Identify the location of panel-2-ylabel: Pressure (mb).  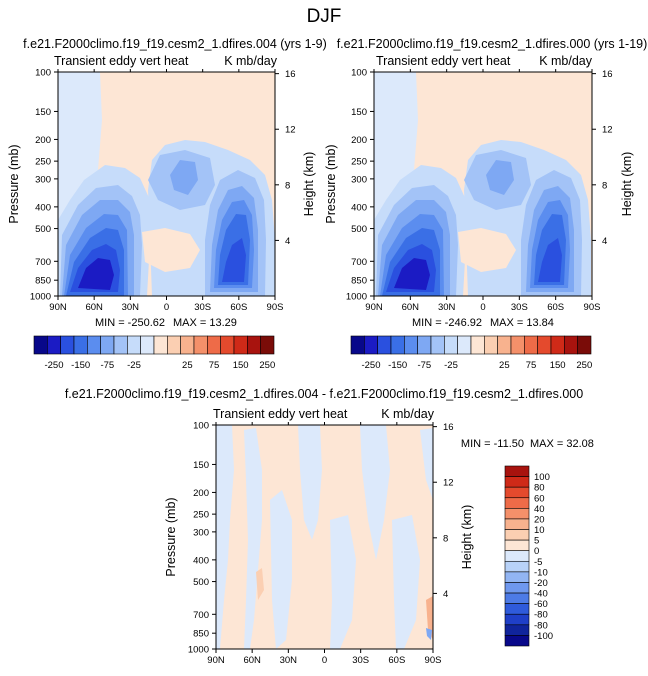
(331, 183).